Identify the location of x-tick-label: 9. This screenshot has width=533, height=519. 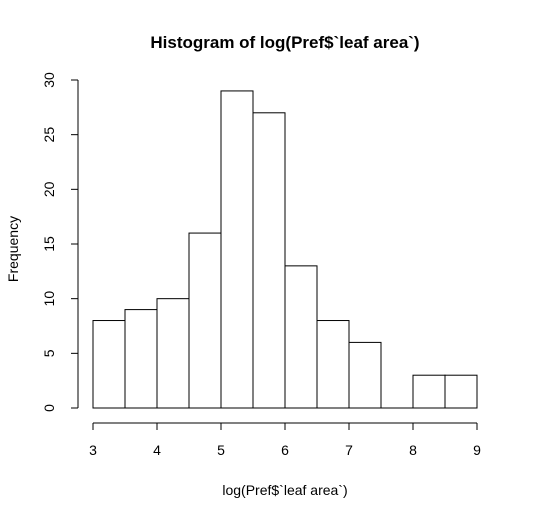
(477, 450).